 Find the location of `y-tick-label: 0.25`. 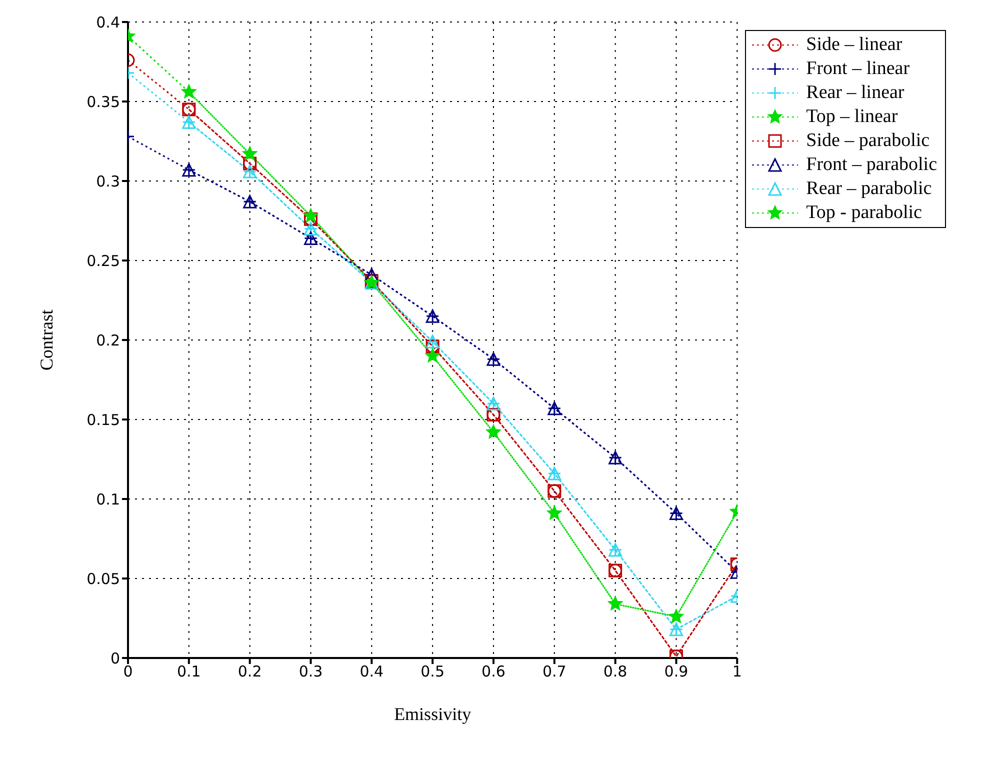

y-tick-label: 0.25 is located at coordinates (103, 261).